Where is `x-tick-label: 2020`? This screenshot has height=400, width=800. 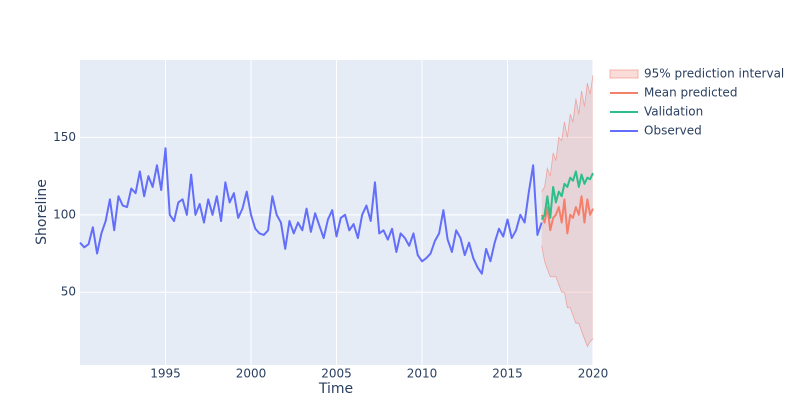
x-tick-label: 2020 is located at coordinates (593, 374).